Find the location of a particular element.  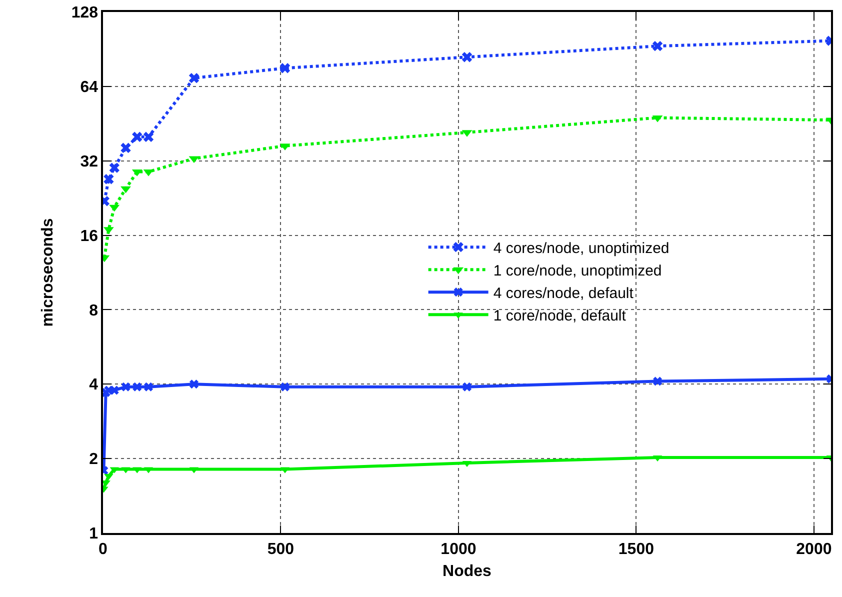

y-tick-label: 2 is located at coordinates (93, 459).